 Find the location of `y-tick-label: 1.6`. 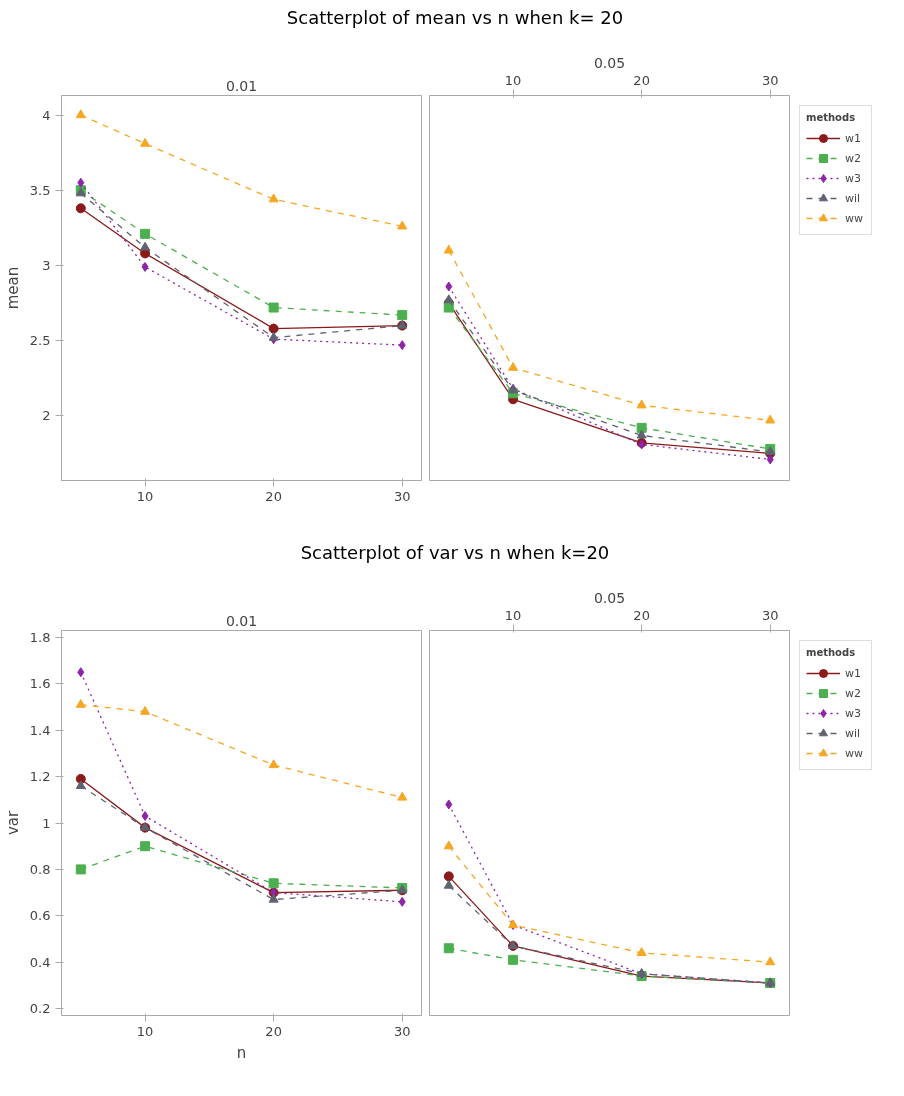

y-tick-label: 1.6 is located at coordinates (40, 684).